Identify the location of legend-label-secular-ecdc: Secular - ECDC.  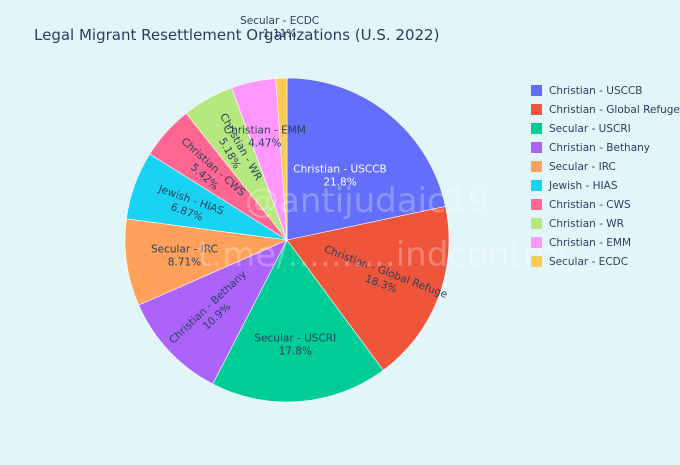
(588, 262).